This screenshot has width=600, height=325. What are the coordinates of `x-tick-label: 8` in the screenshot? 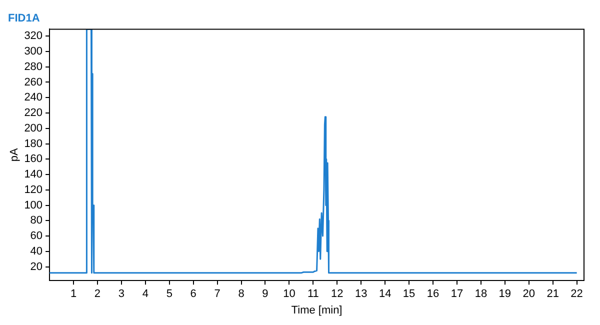 It's located at (241, 294).